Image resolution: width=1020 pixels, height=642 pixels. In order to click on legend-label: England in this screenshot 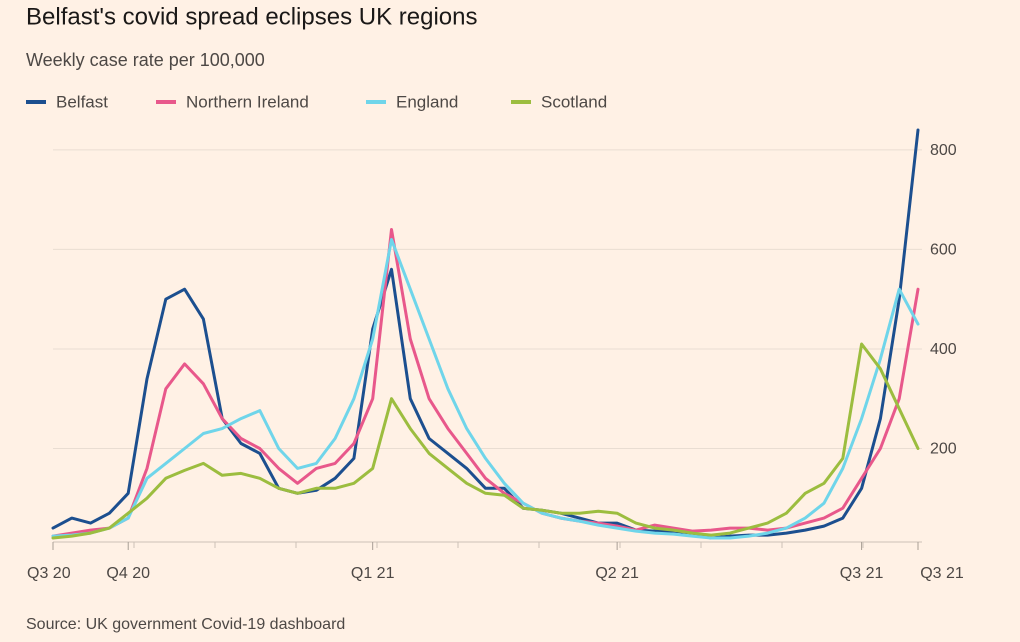, I will do `click(427, 101)`.